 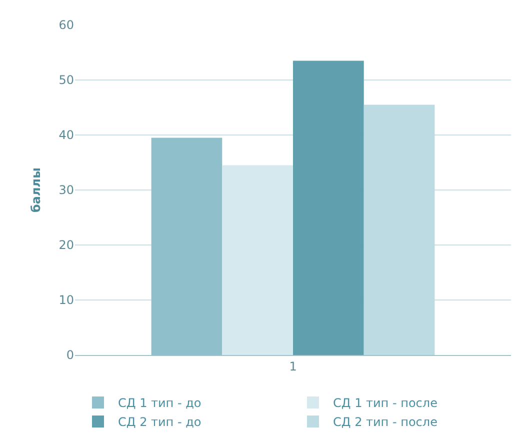 I want to click on y-tick-label: 60, so click(x=66, y=25).